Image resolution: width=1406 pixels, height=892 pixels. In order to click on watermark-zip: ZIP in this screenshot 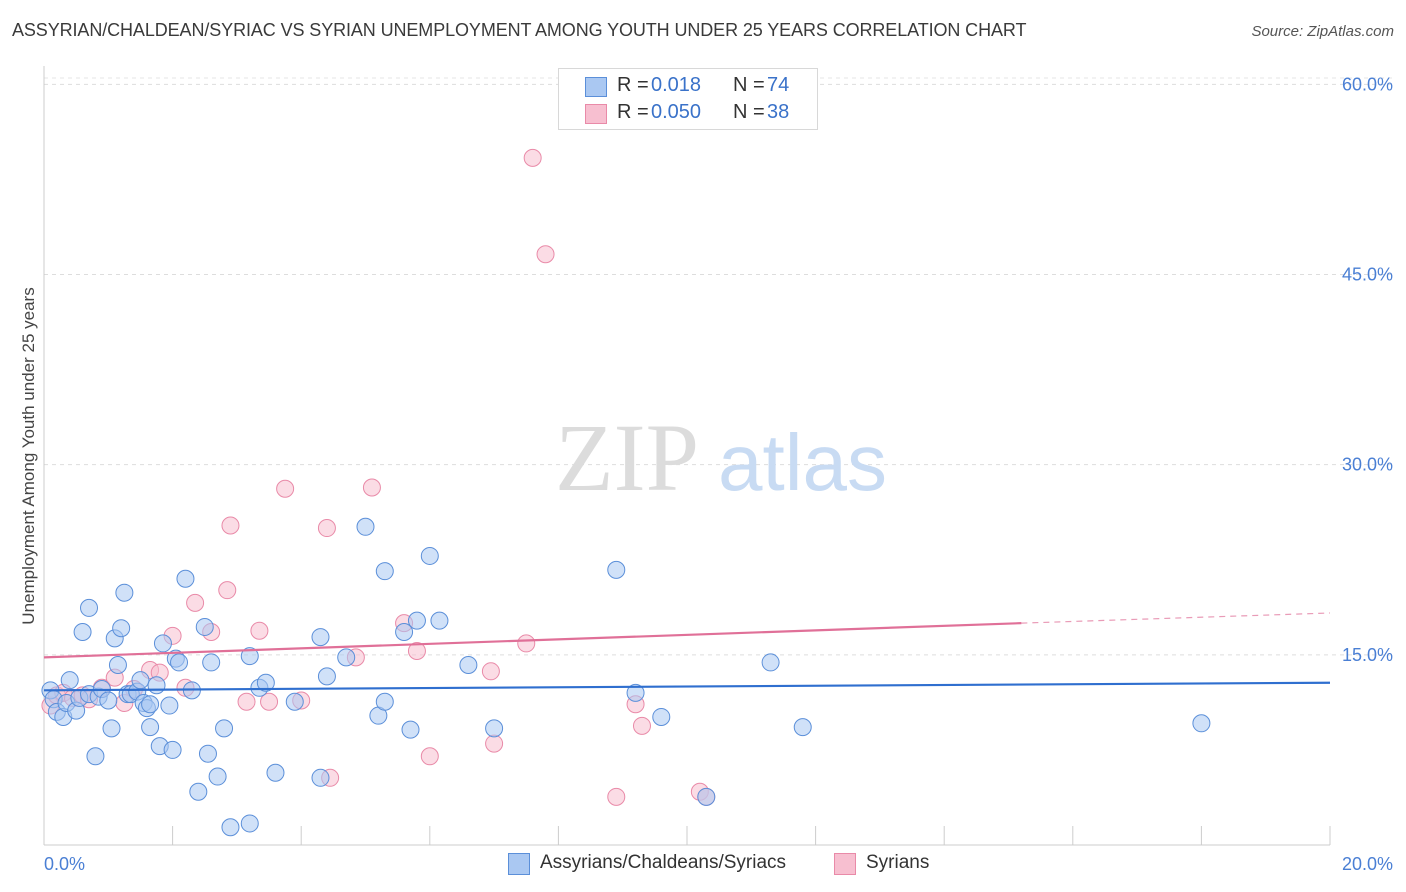, I will do `click(627, 457)`.